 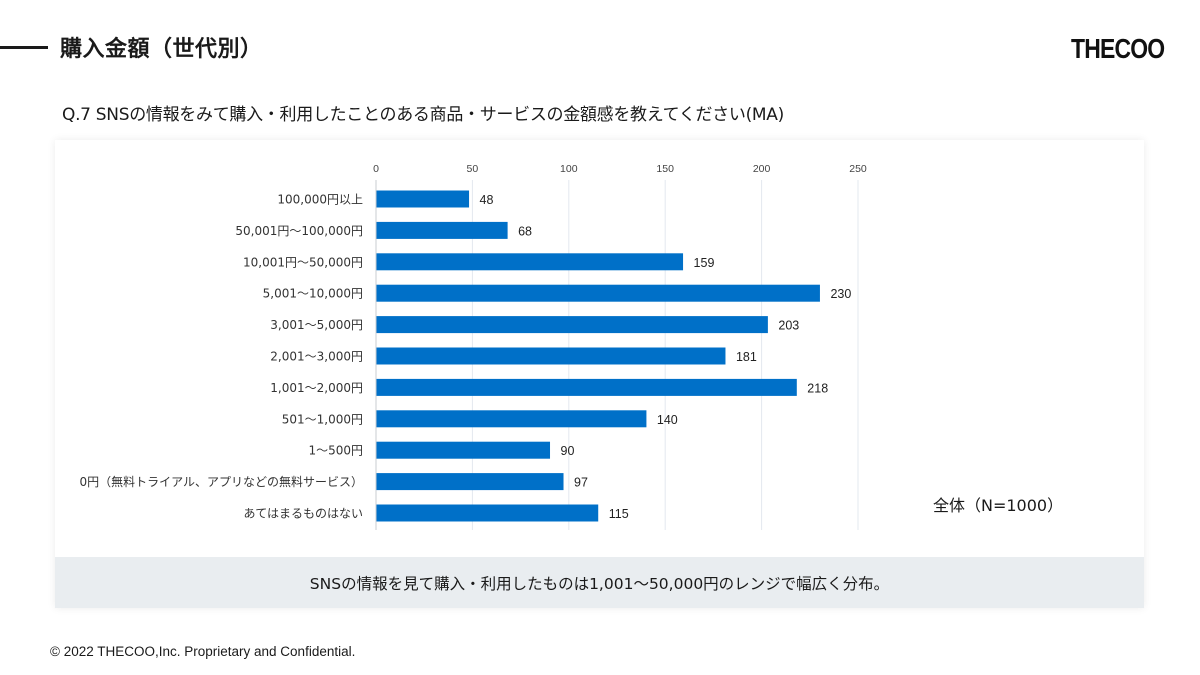 I want to click on category-label: 1,001～2,000円, so click(x=316, y=388).